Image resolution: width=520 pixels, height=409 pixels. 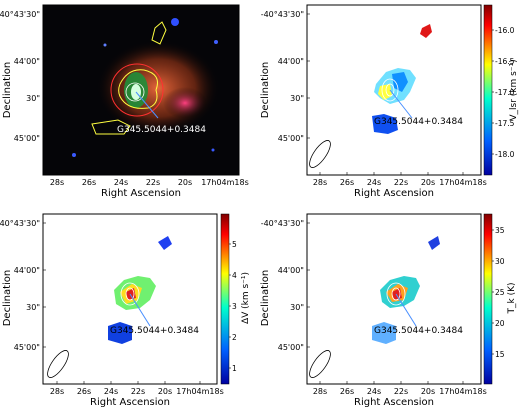 I want to click on p1-red-circle, so click(x=137, y=90).